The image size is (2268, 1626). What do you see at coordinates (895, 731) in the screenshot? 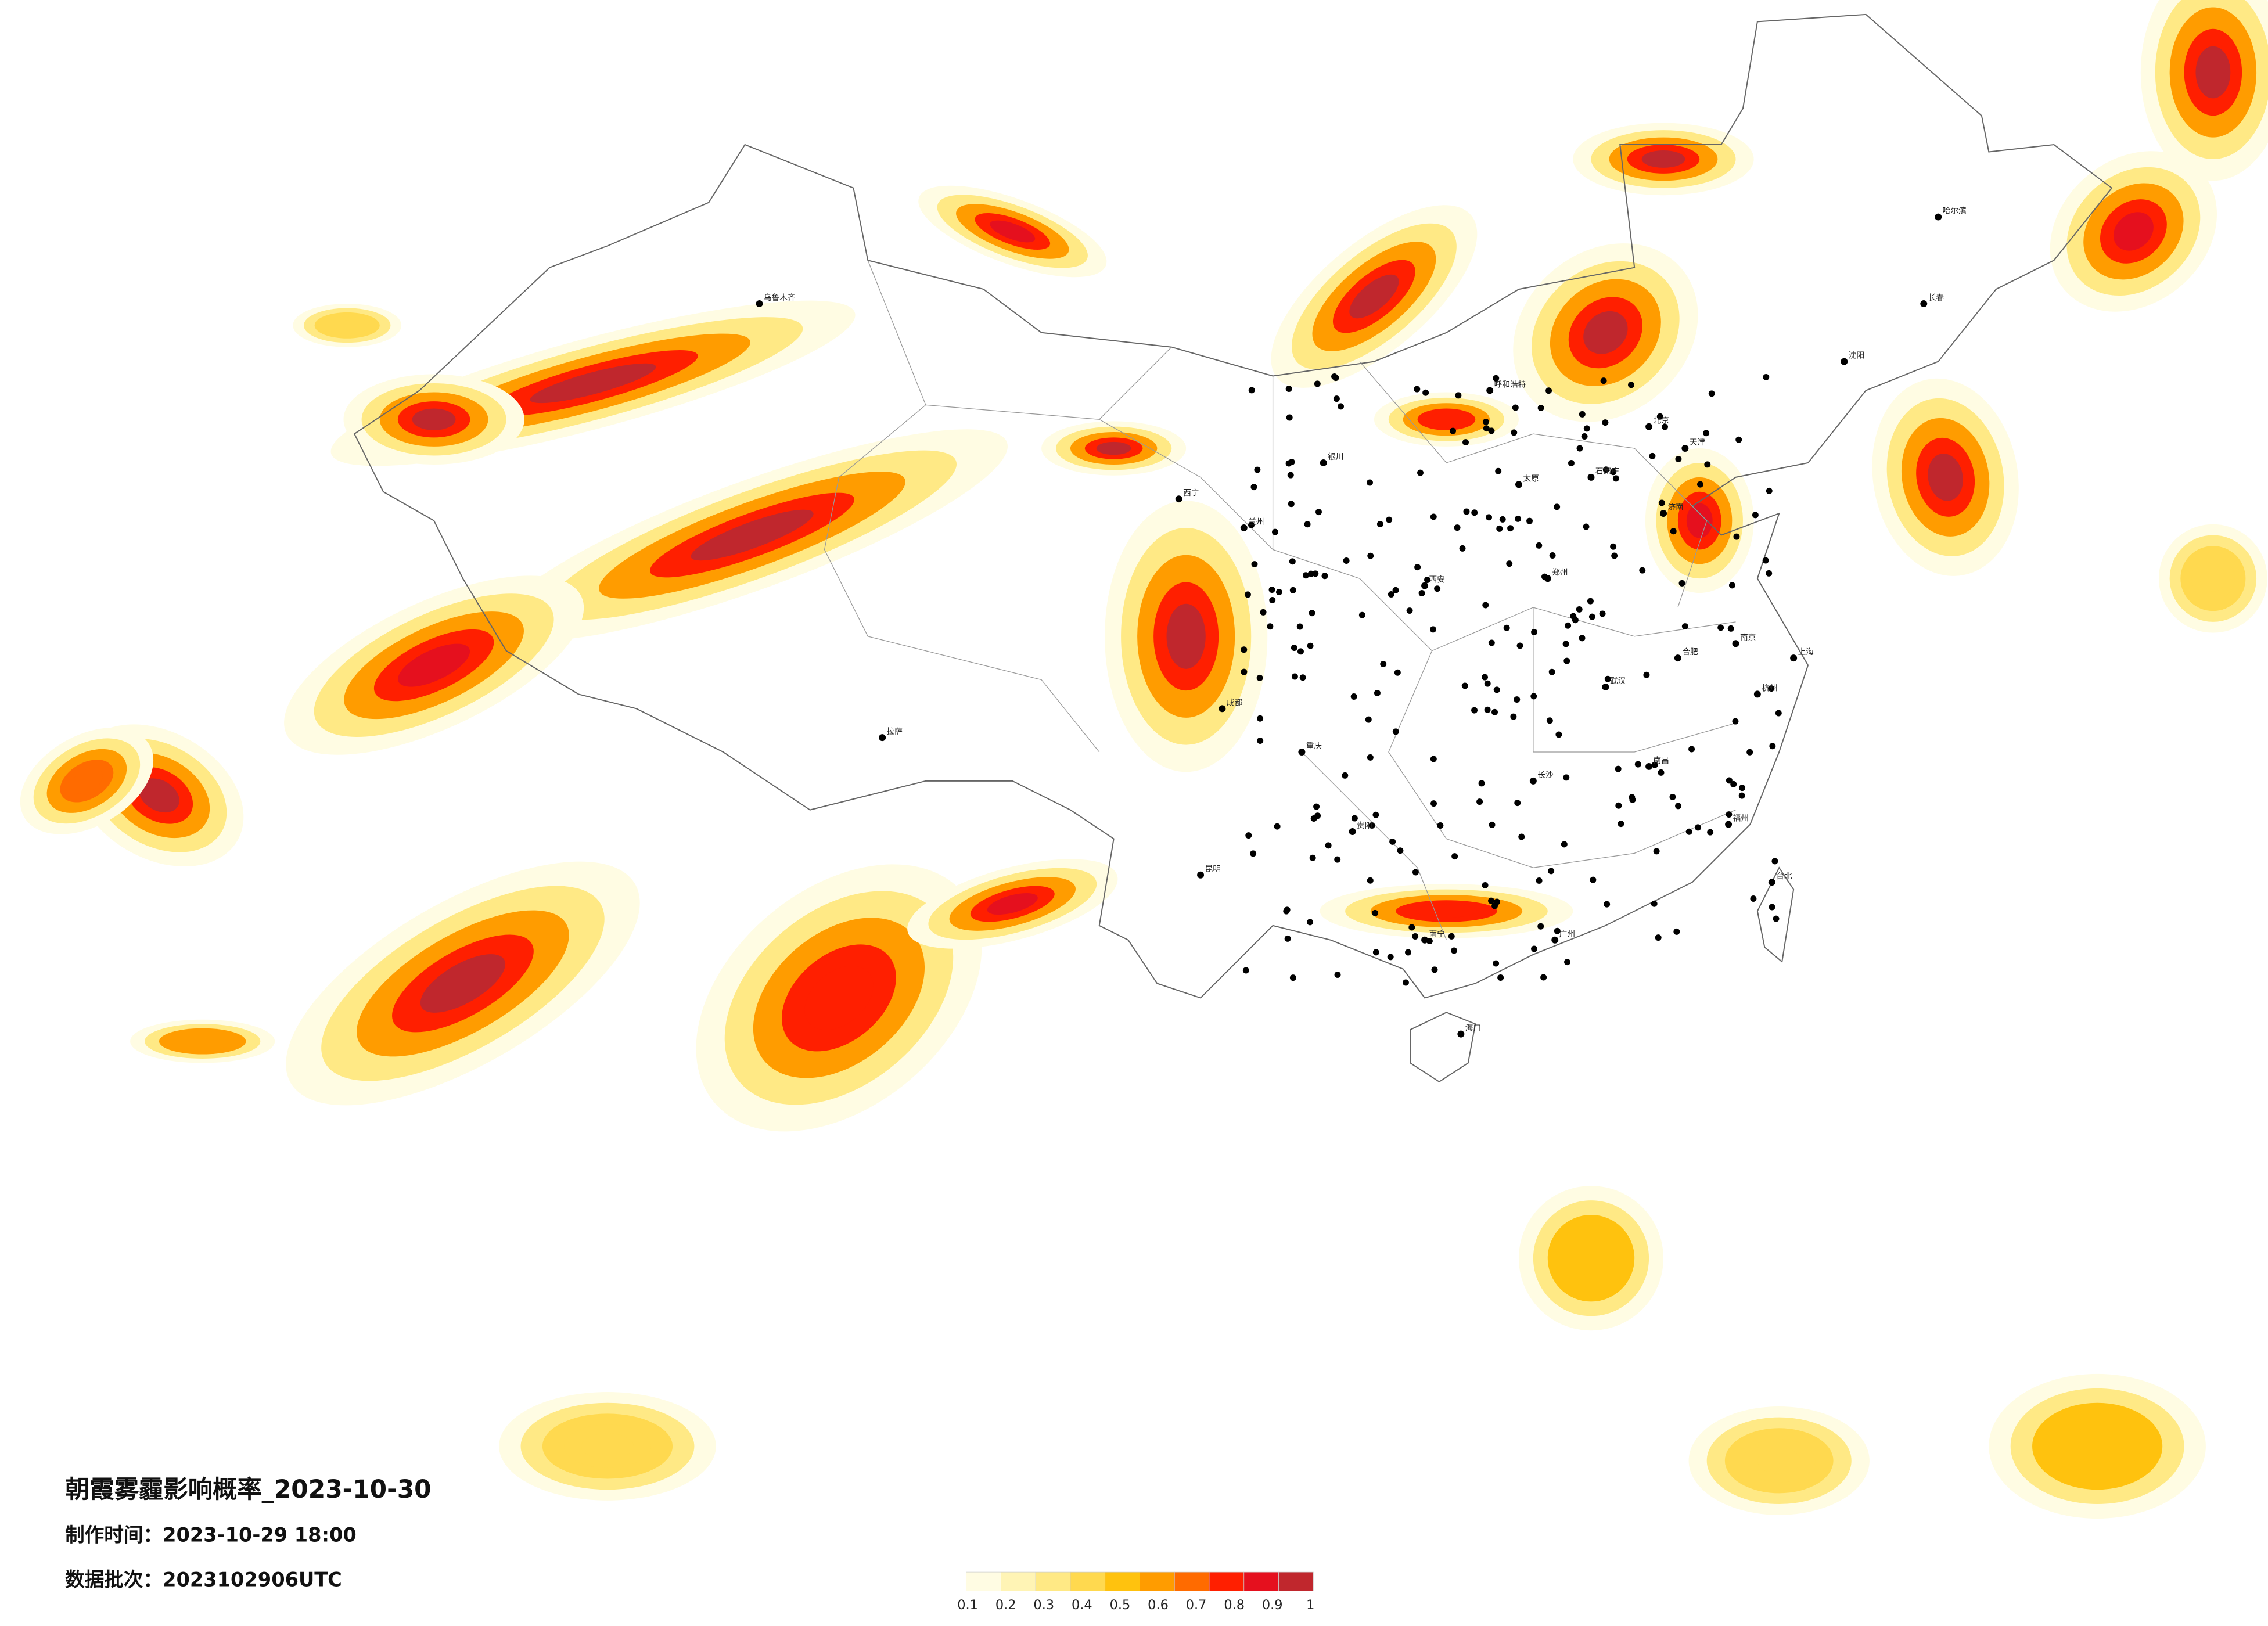
I see `city-label: 拉萨` at bounding box center [895, 731].